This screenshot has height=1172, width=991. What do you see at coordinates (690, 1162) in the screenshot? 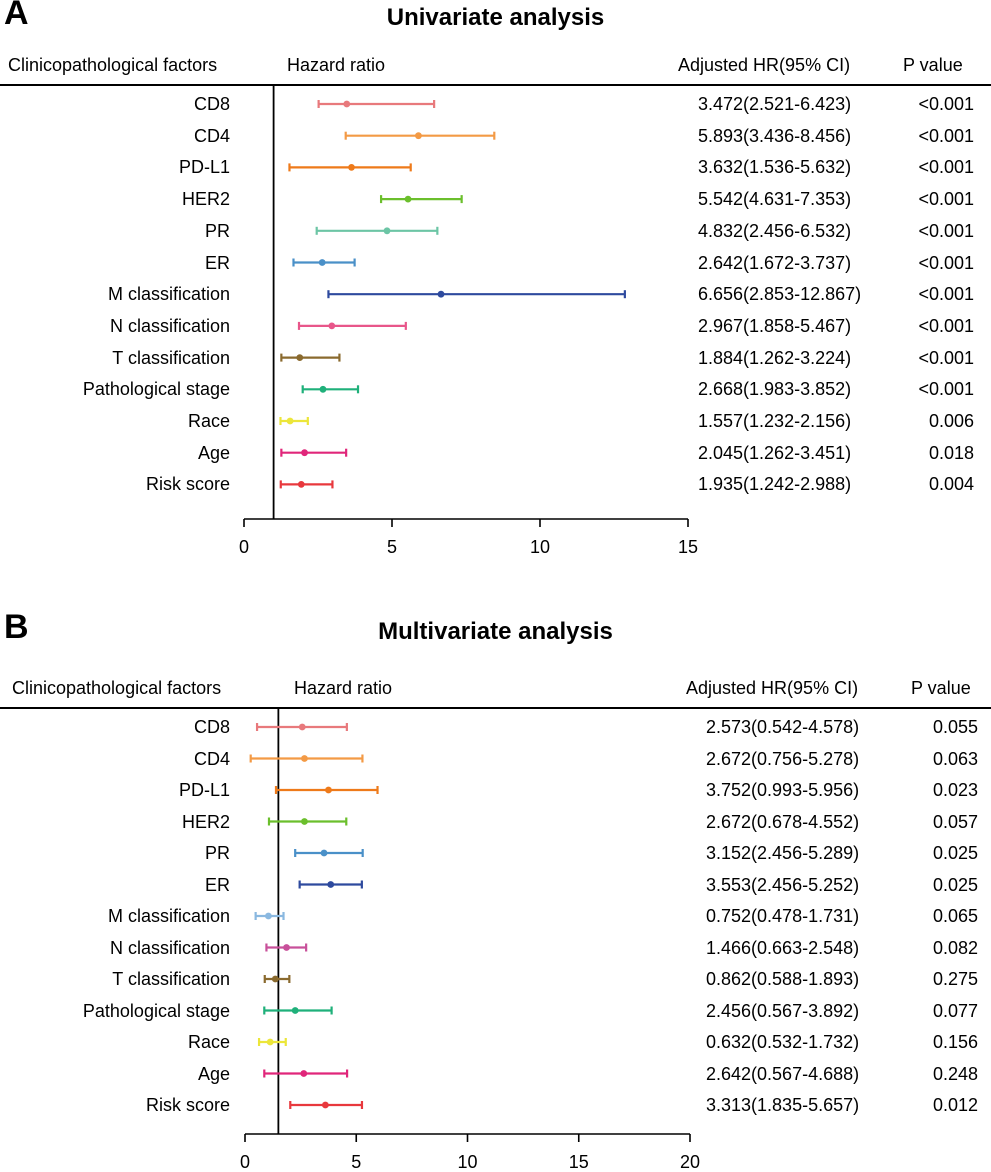
I see `x-tick-label: 20` at bounding box center [690, 1162].